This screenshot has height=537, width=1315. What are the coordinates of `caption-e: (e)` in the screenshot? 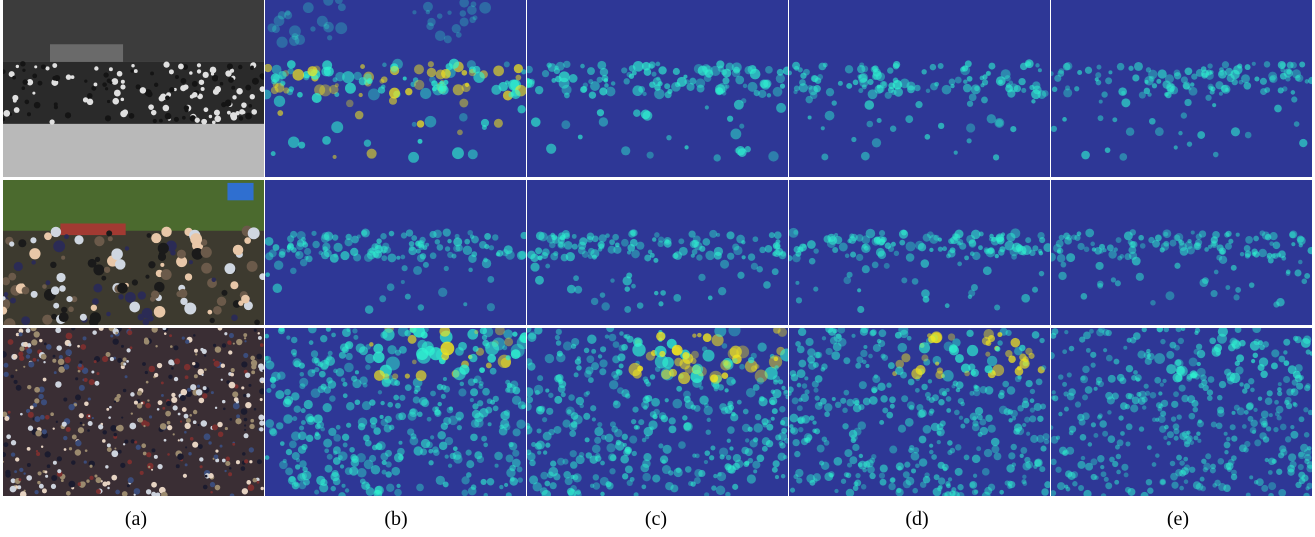 It's located at (1178, 519).